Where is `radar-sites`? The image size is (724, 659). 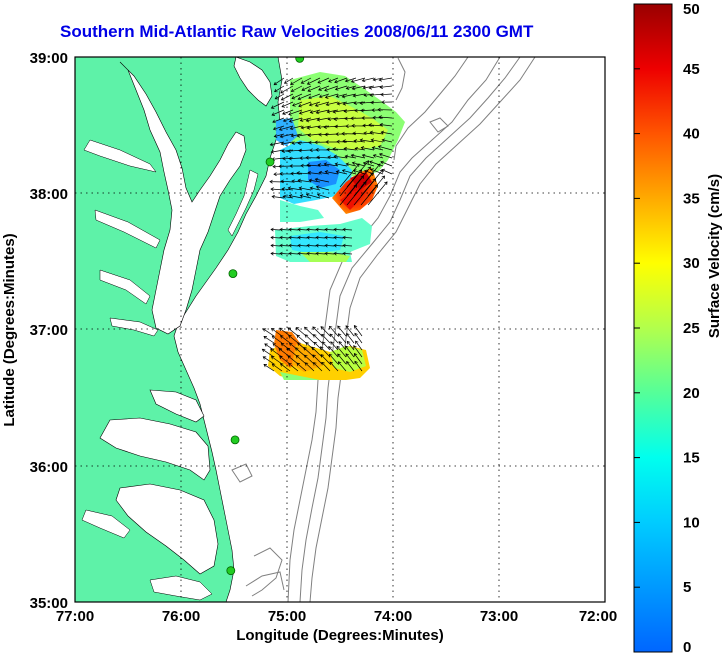 radar-sites is located at coordinates (265, 316).